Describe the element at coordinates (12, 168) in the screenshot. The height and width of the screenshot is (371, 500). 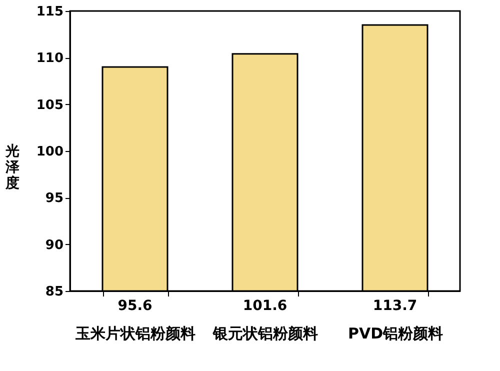
I see `y-axis-title: 光泽度` at that location.